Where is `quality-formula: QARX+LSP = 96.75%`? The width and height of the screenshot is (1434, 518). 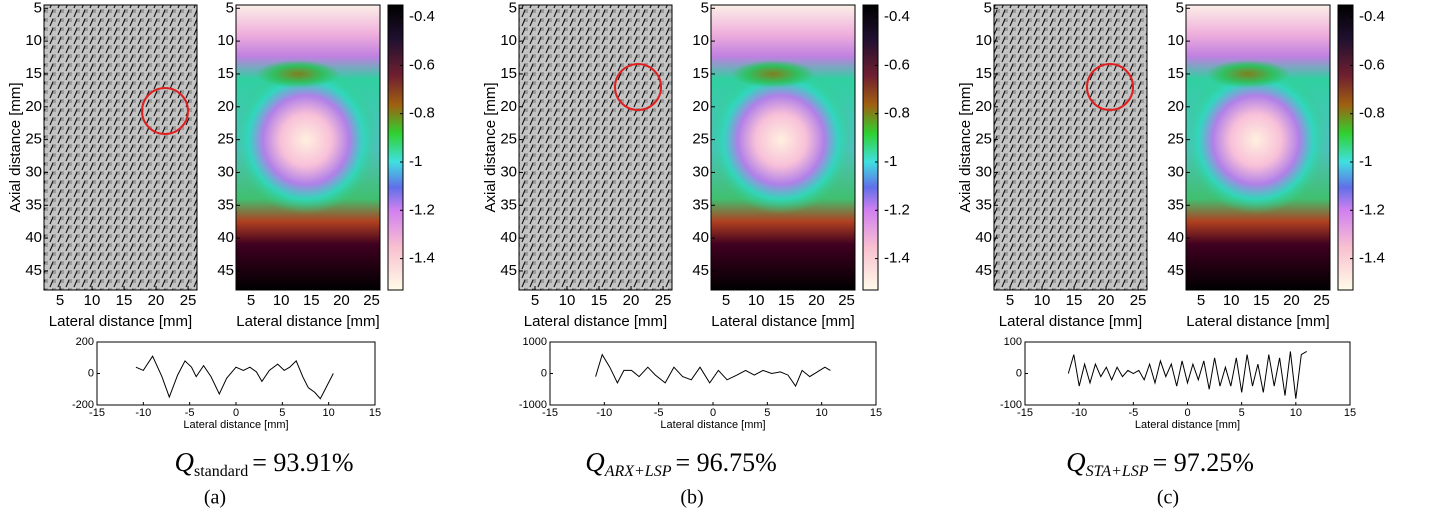 quality-formula: QARX+LSP = 96.75% is located at coordinates (681, 463).